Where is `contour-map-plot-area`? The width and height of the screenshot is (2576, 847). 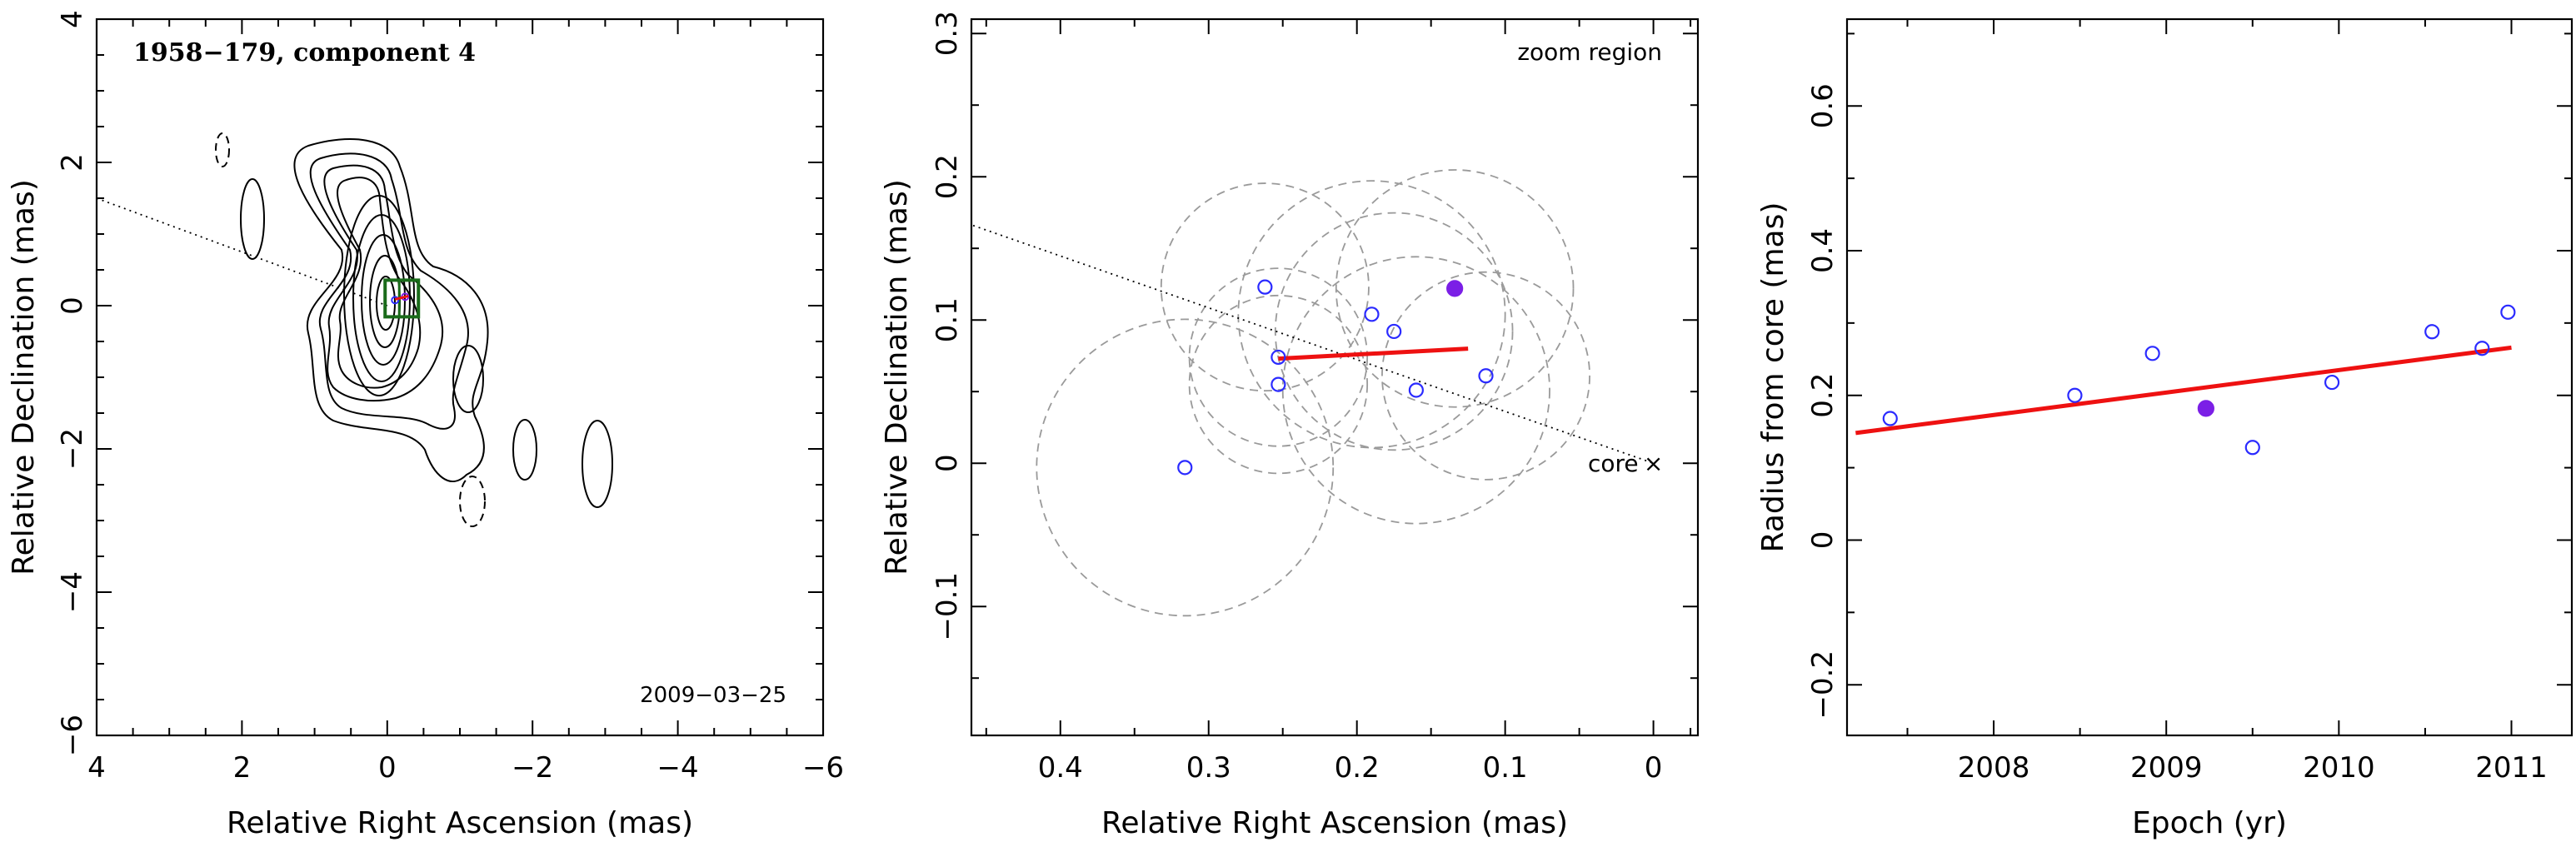
contour-map-plot-area is located at coordinates (355, 329).